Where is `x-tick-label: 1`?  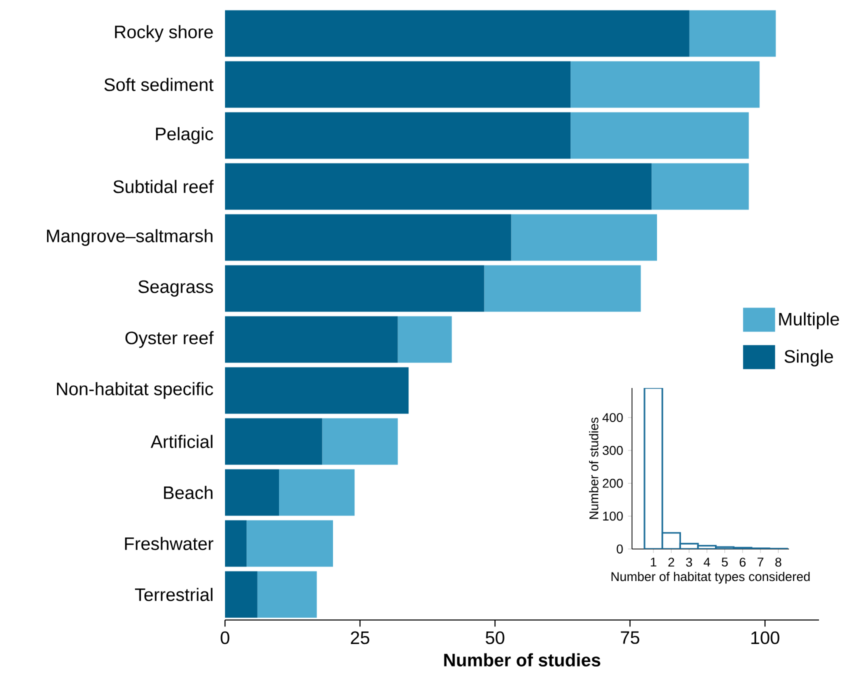
x-tick-label: 1 is located at coordinates (653, 562).